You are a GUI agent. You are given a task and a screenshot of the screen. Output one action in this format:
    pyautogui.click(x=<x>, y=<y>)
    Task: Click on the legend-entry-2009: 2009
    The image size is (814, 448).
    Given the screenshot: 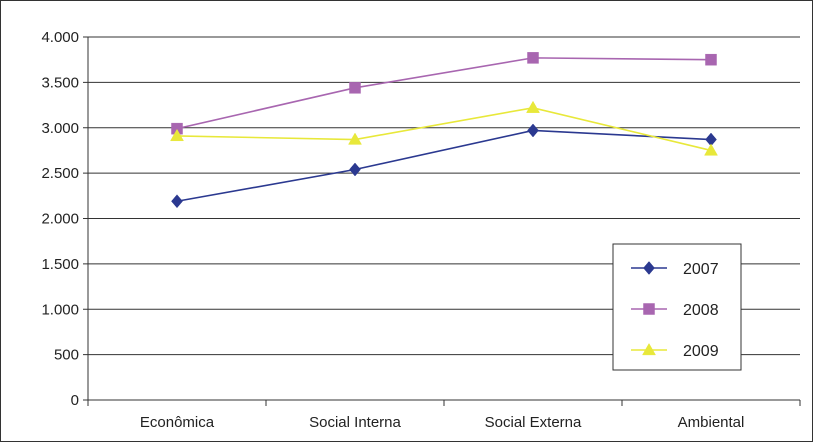 What is the action you would take?
    pyautogui.click(x=675, y=351)
    